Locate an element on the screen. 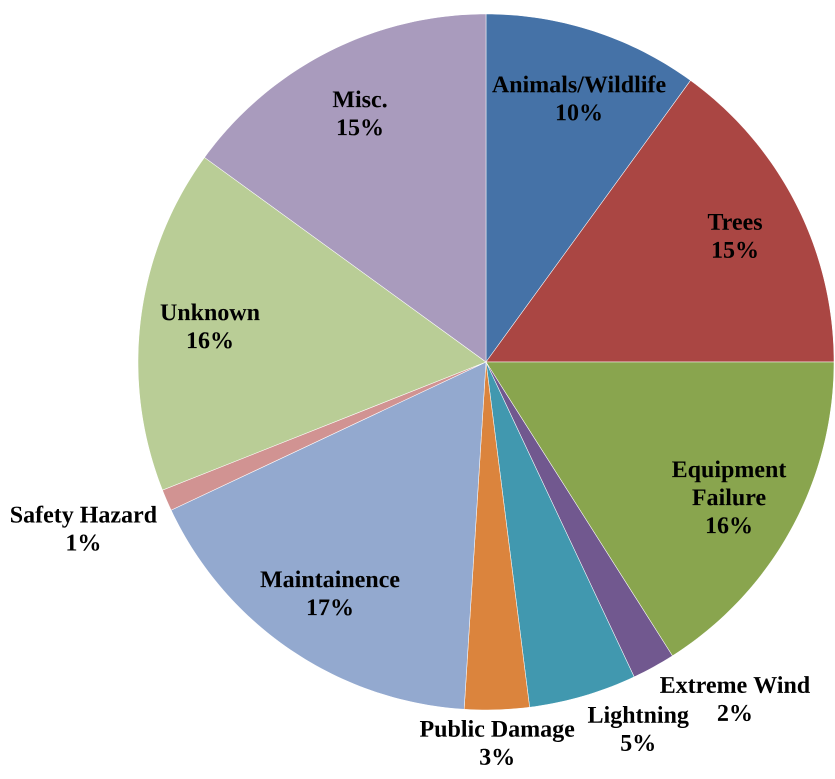 This screenshot has width=835, height=779. data-label: 1% is located at coordinates (83, 542).